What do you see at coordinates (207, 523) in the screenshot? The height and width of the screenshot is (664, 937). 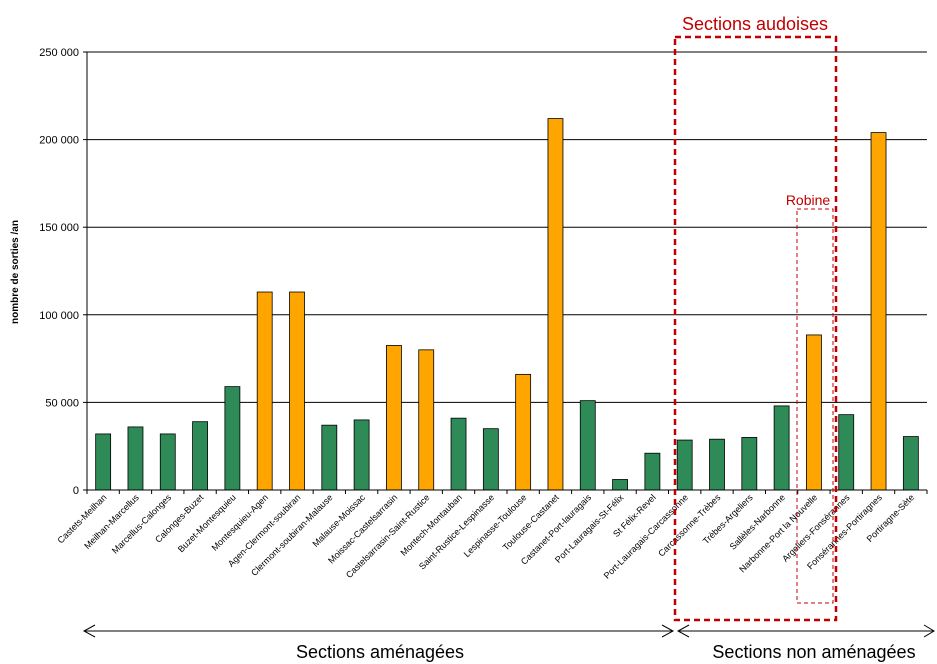 I see `x-category-label: Buzet-Montesquieu` at bounding box center [207, 523].